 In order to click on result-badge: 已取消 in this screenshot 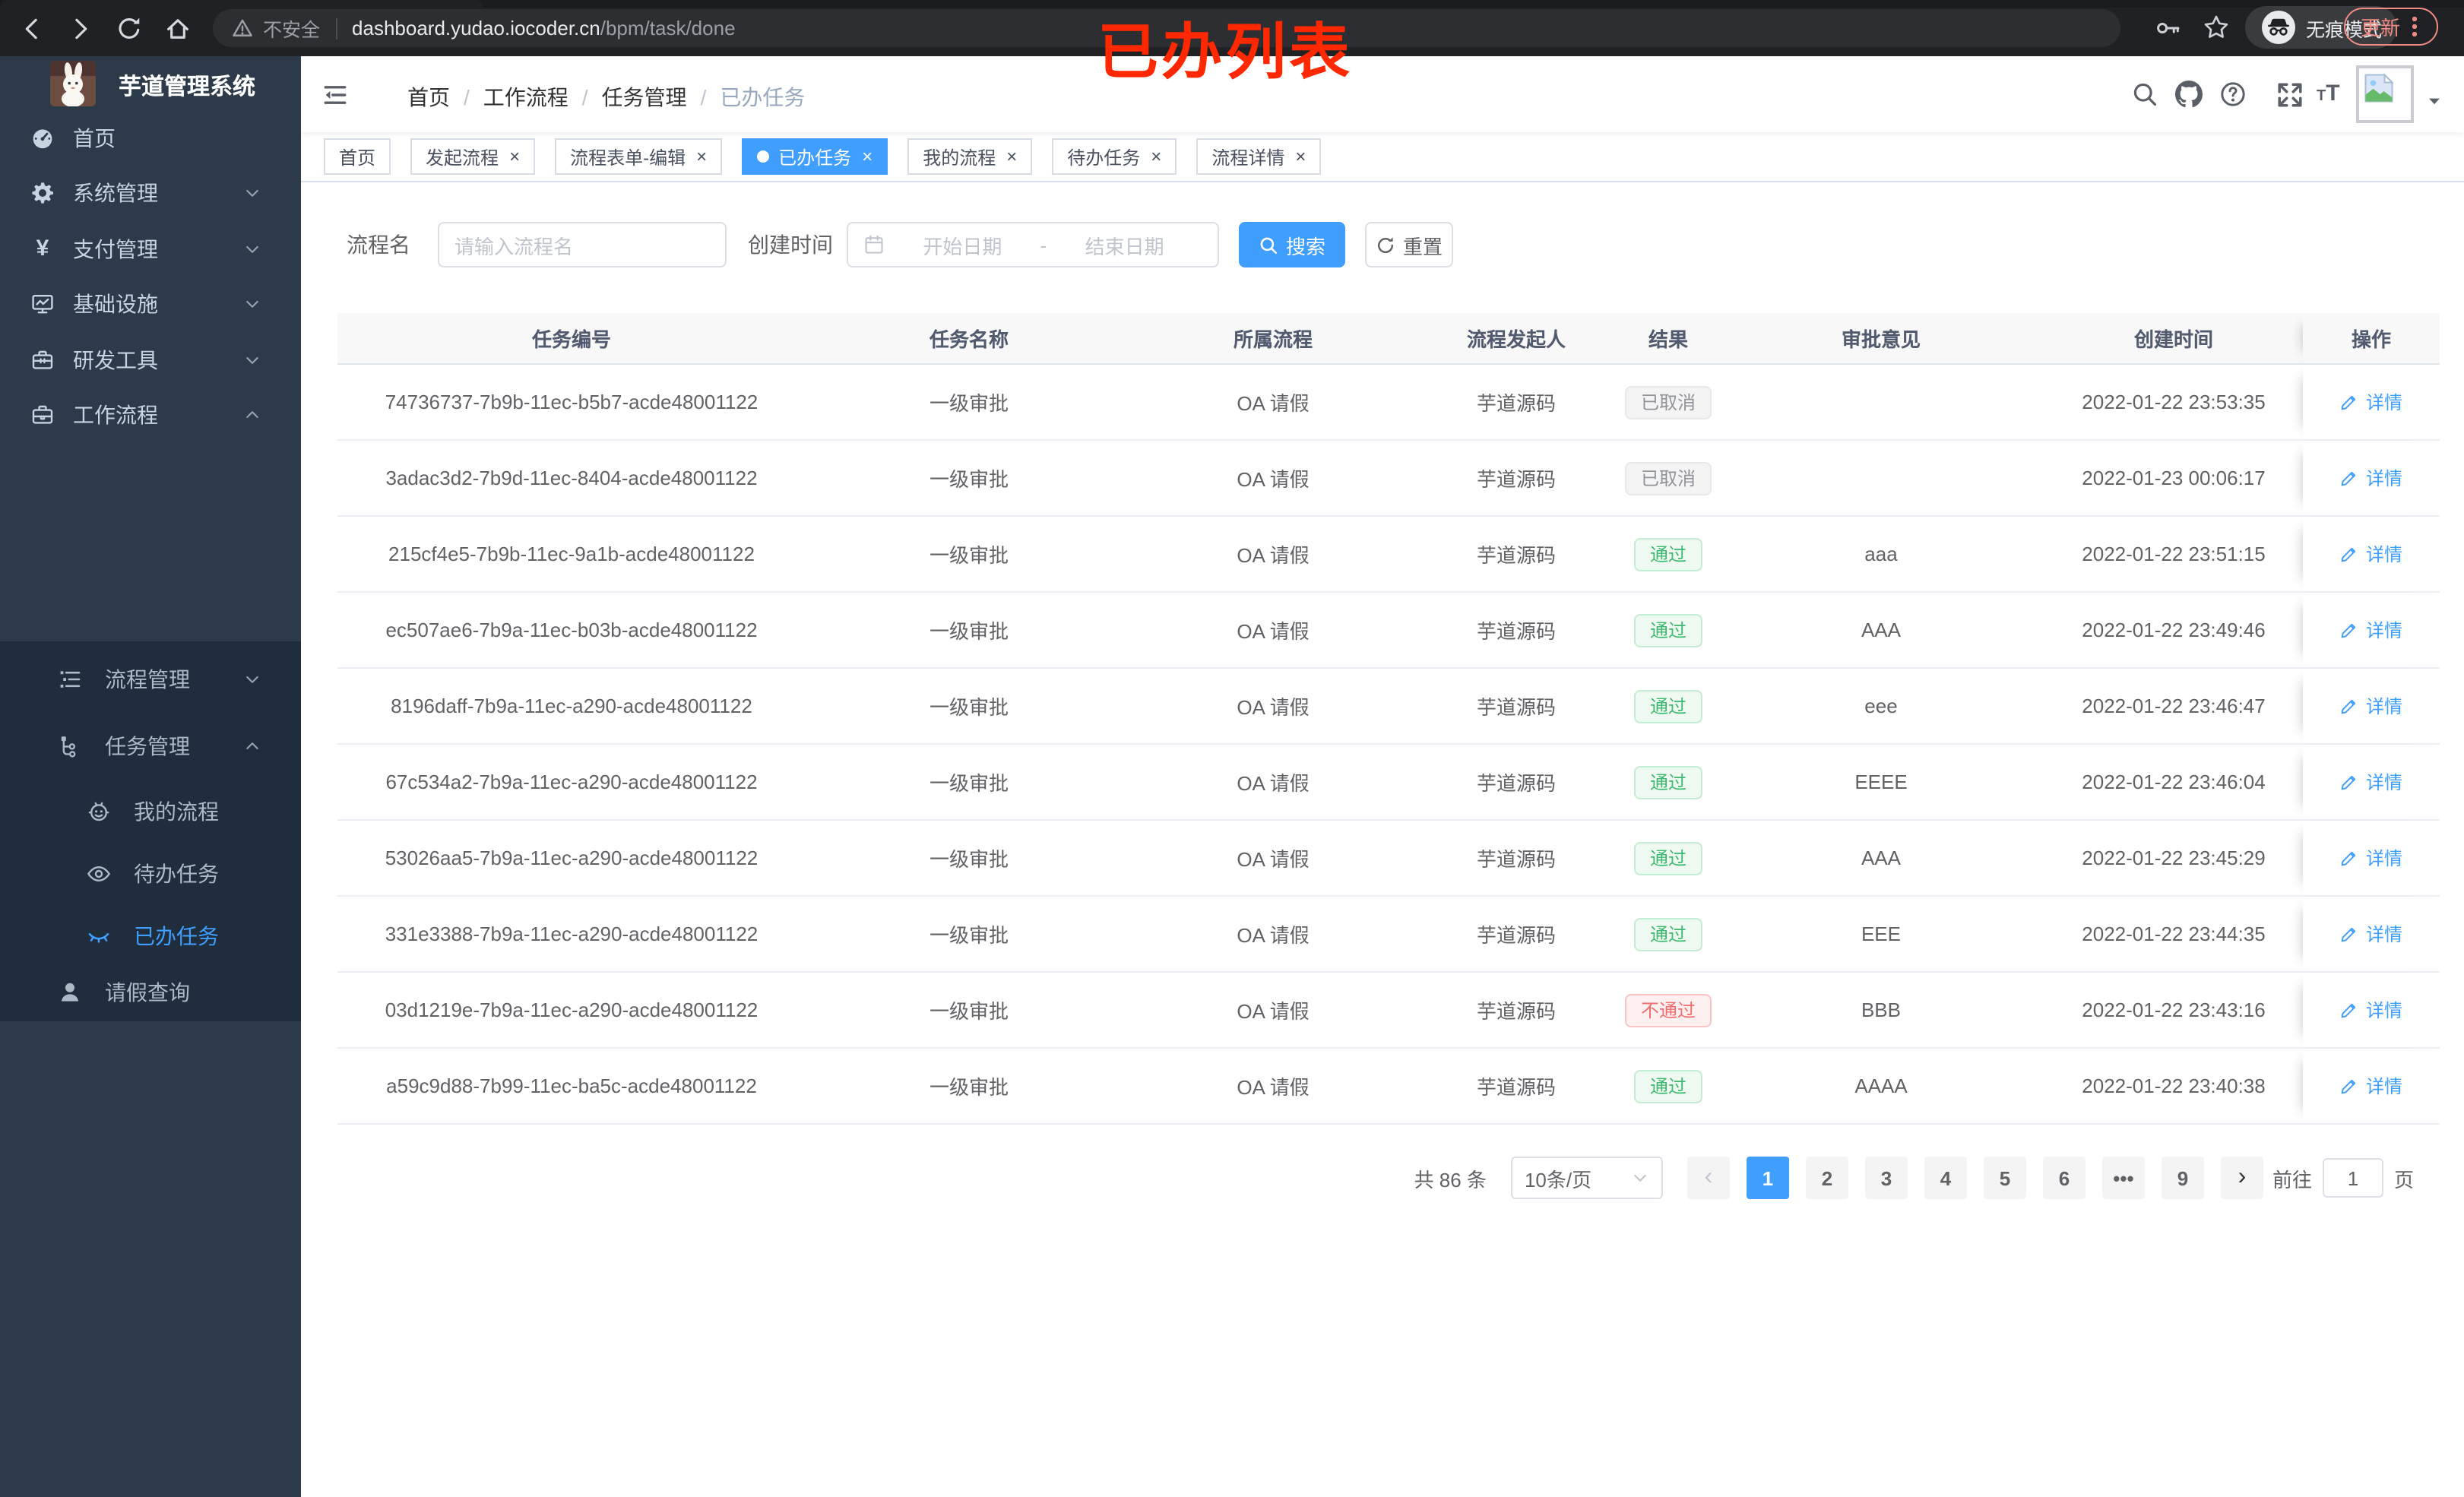, I will do `click(1668, 402)`.